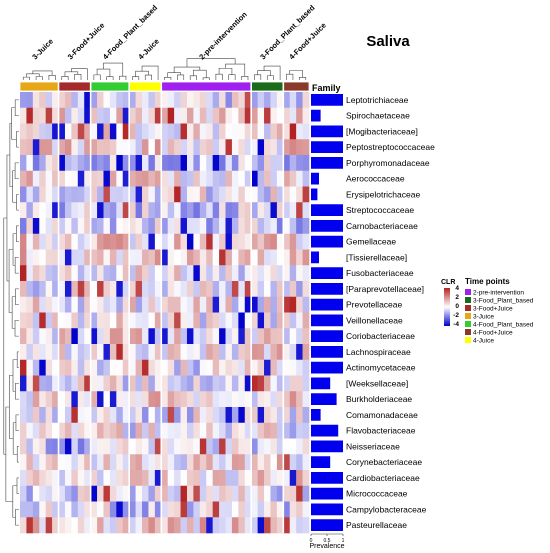 The height and width of the screenshot is (553, 550). What do you see at coordinates (17, 296) in the screenshot?
I see `row-dendrogram-branch` at bounding box center [17, 296].